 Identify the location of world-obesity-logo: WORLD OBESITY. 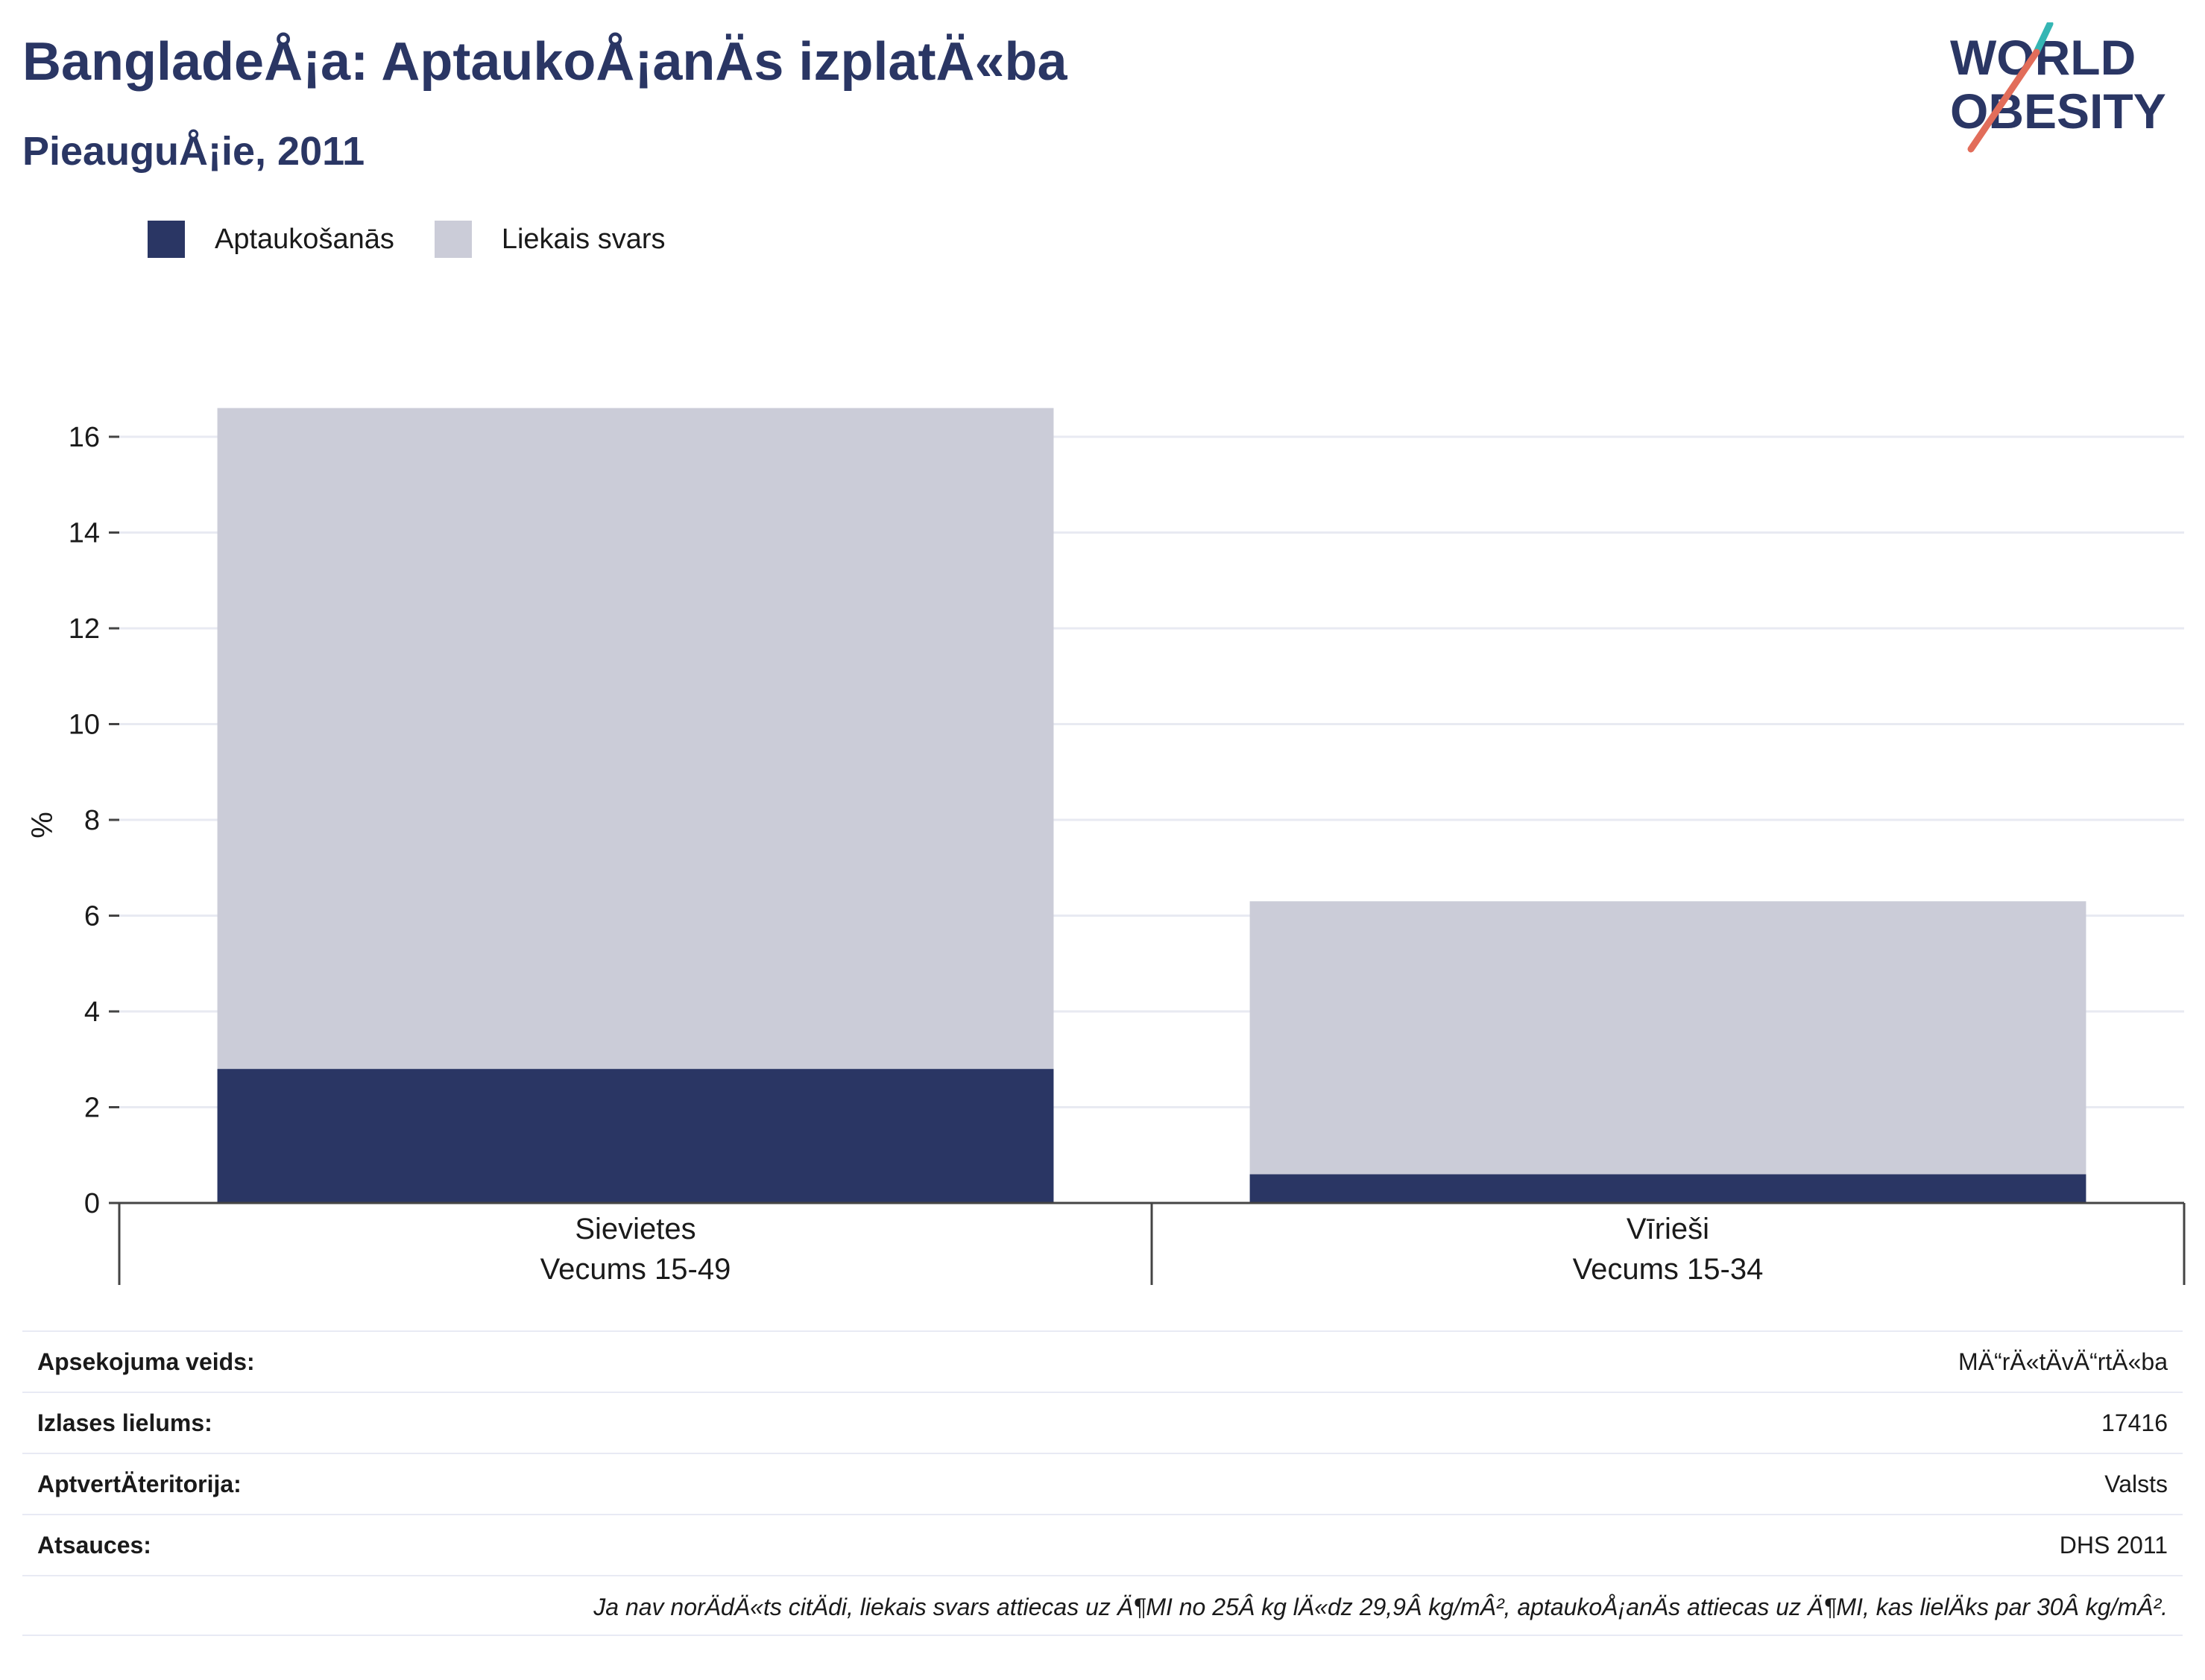
(2058, 87).